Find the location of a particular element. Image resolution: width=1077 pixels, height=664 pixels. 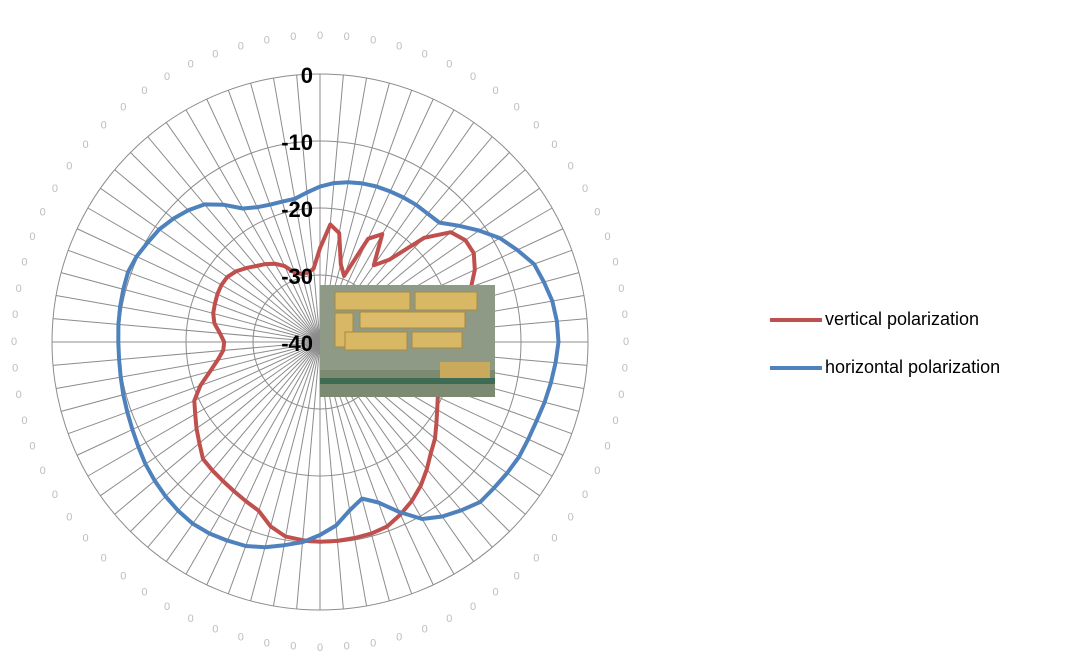

antenna-photo is located at coordinates (407, 341).